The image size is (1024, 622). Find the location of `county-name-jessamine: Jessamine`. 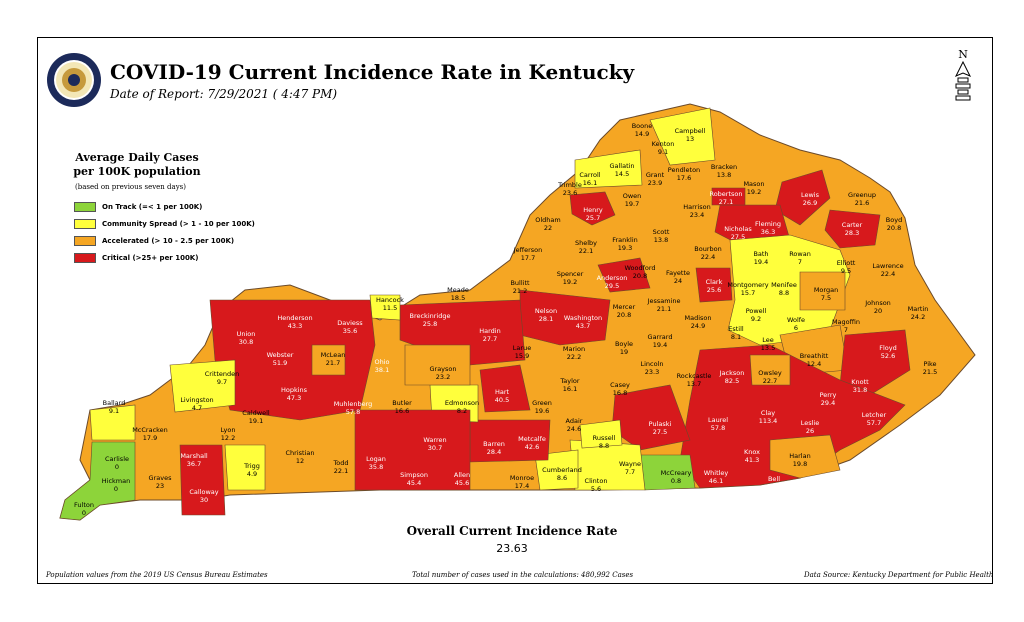

county-name-jessamine: Jessamine is located at coordinates (664, 301).